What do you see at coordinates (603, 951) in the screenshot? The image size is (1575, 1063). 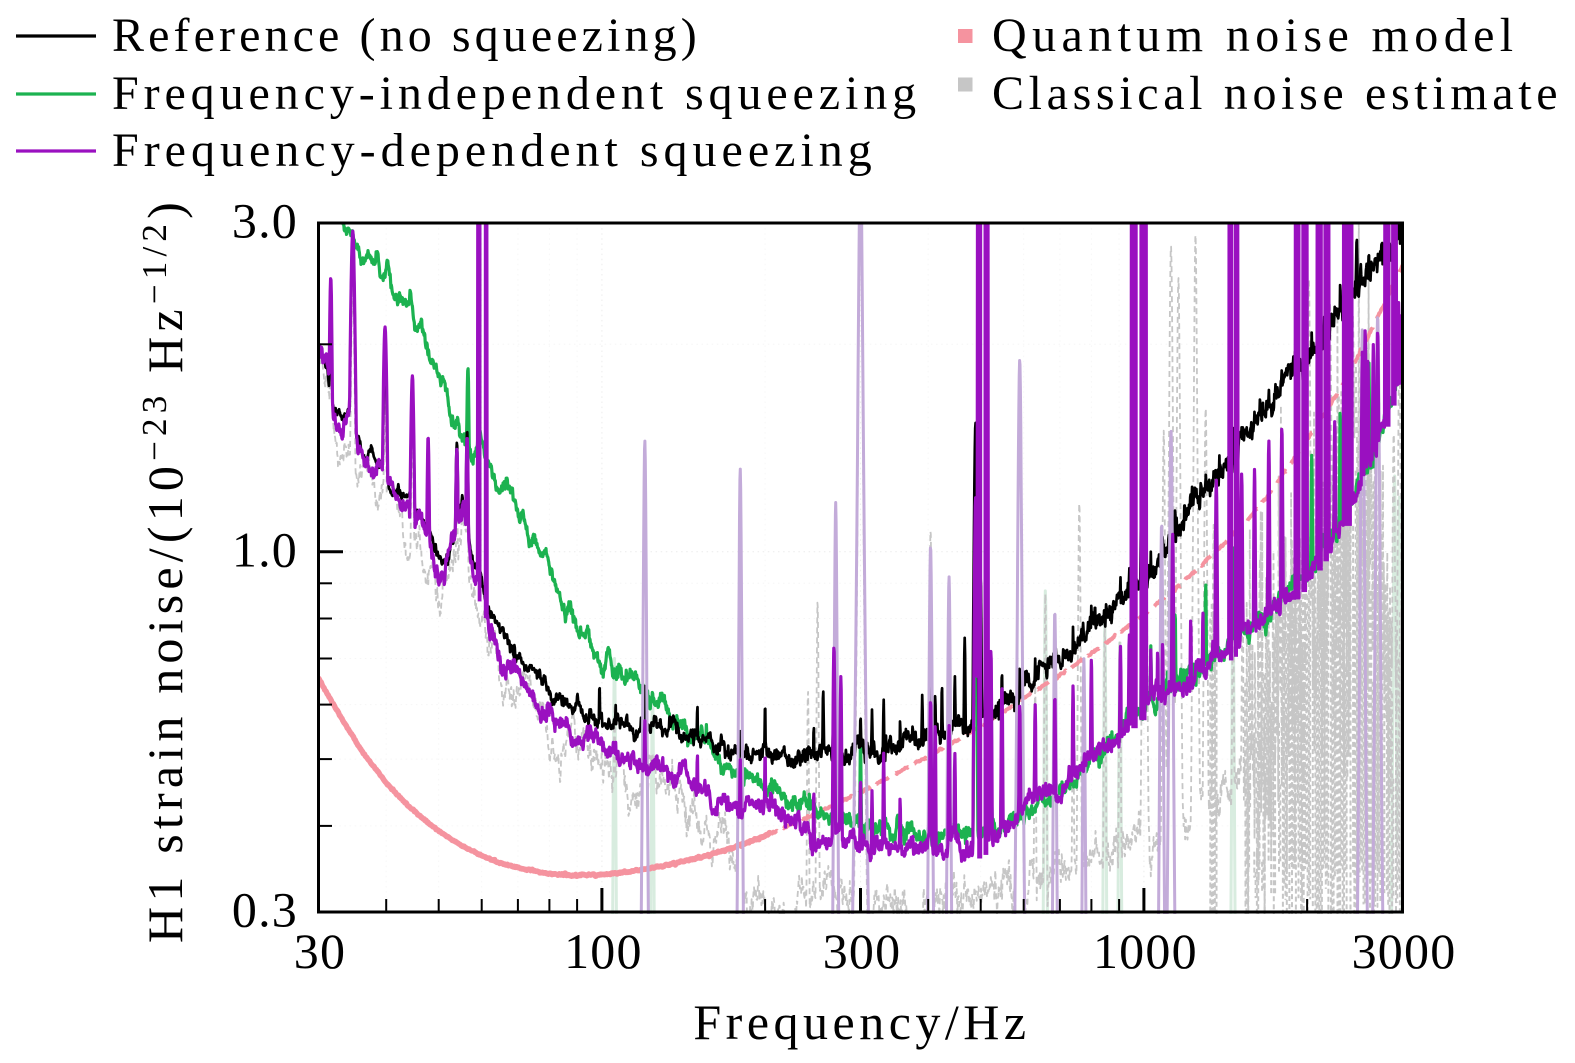 I see `svg-text: 100` at bounding box center [603, 951].